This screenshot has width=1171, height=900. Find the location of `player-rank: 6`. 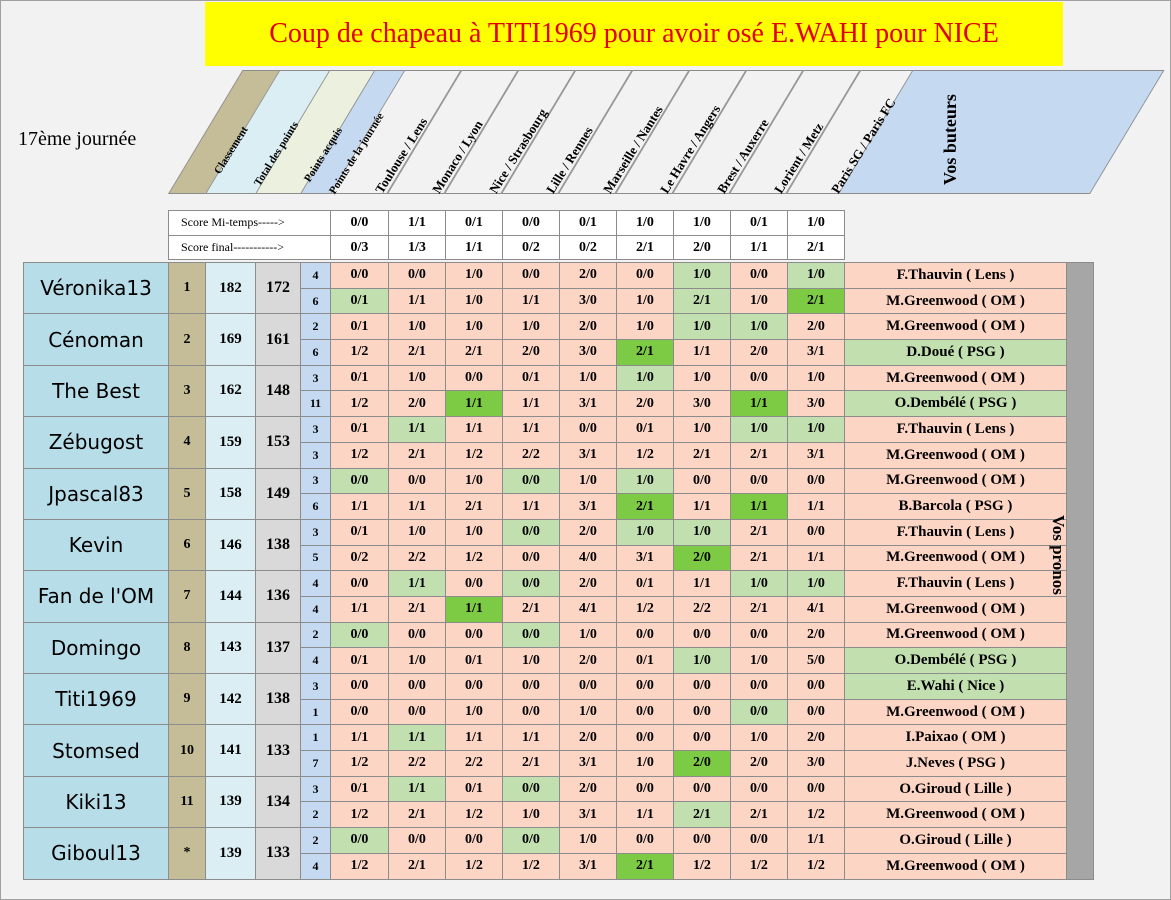

player-rank: 6 is located at coordinates (187, 545).